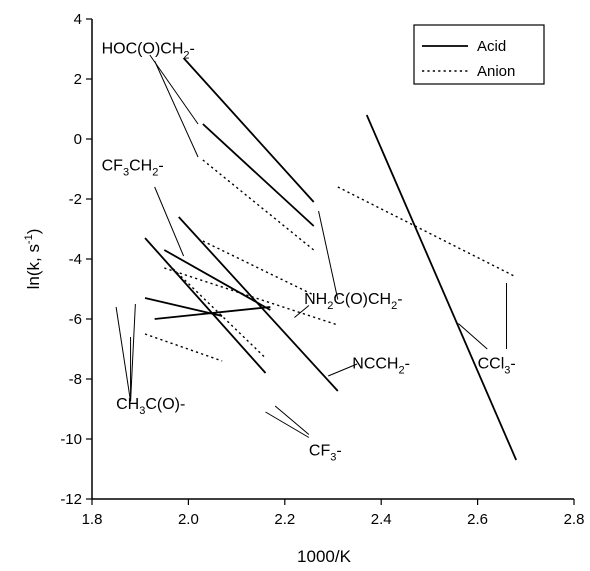 Image resolution: width=590 pixels, height=571 pixels. What do you see at coordinates (496, 71) in the screenshot?
I see `legend-label-anion: Anion` at bounding box center [496, 71].